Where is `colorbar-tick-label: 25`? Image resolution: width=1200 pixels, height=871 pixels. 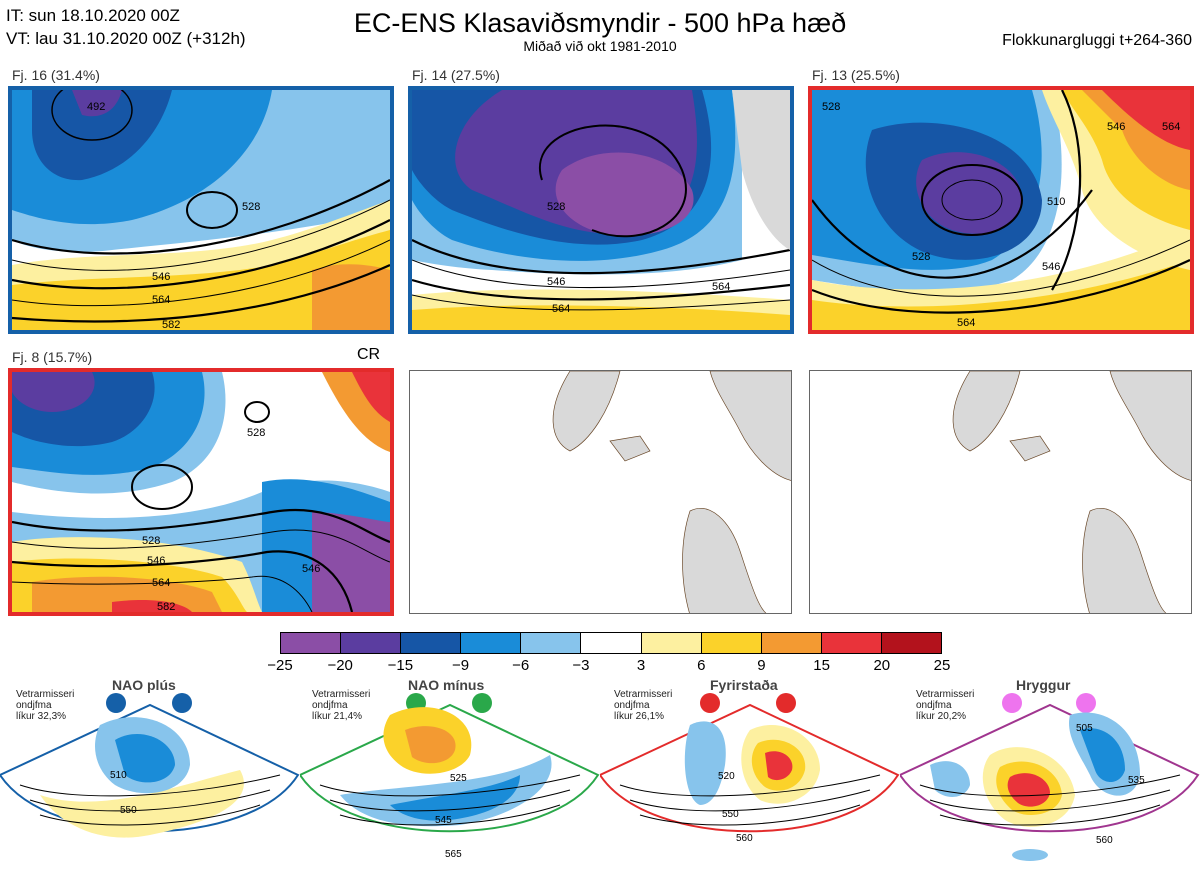
colorbar-tick-label: 25 is located at coordinates (942, 665).